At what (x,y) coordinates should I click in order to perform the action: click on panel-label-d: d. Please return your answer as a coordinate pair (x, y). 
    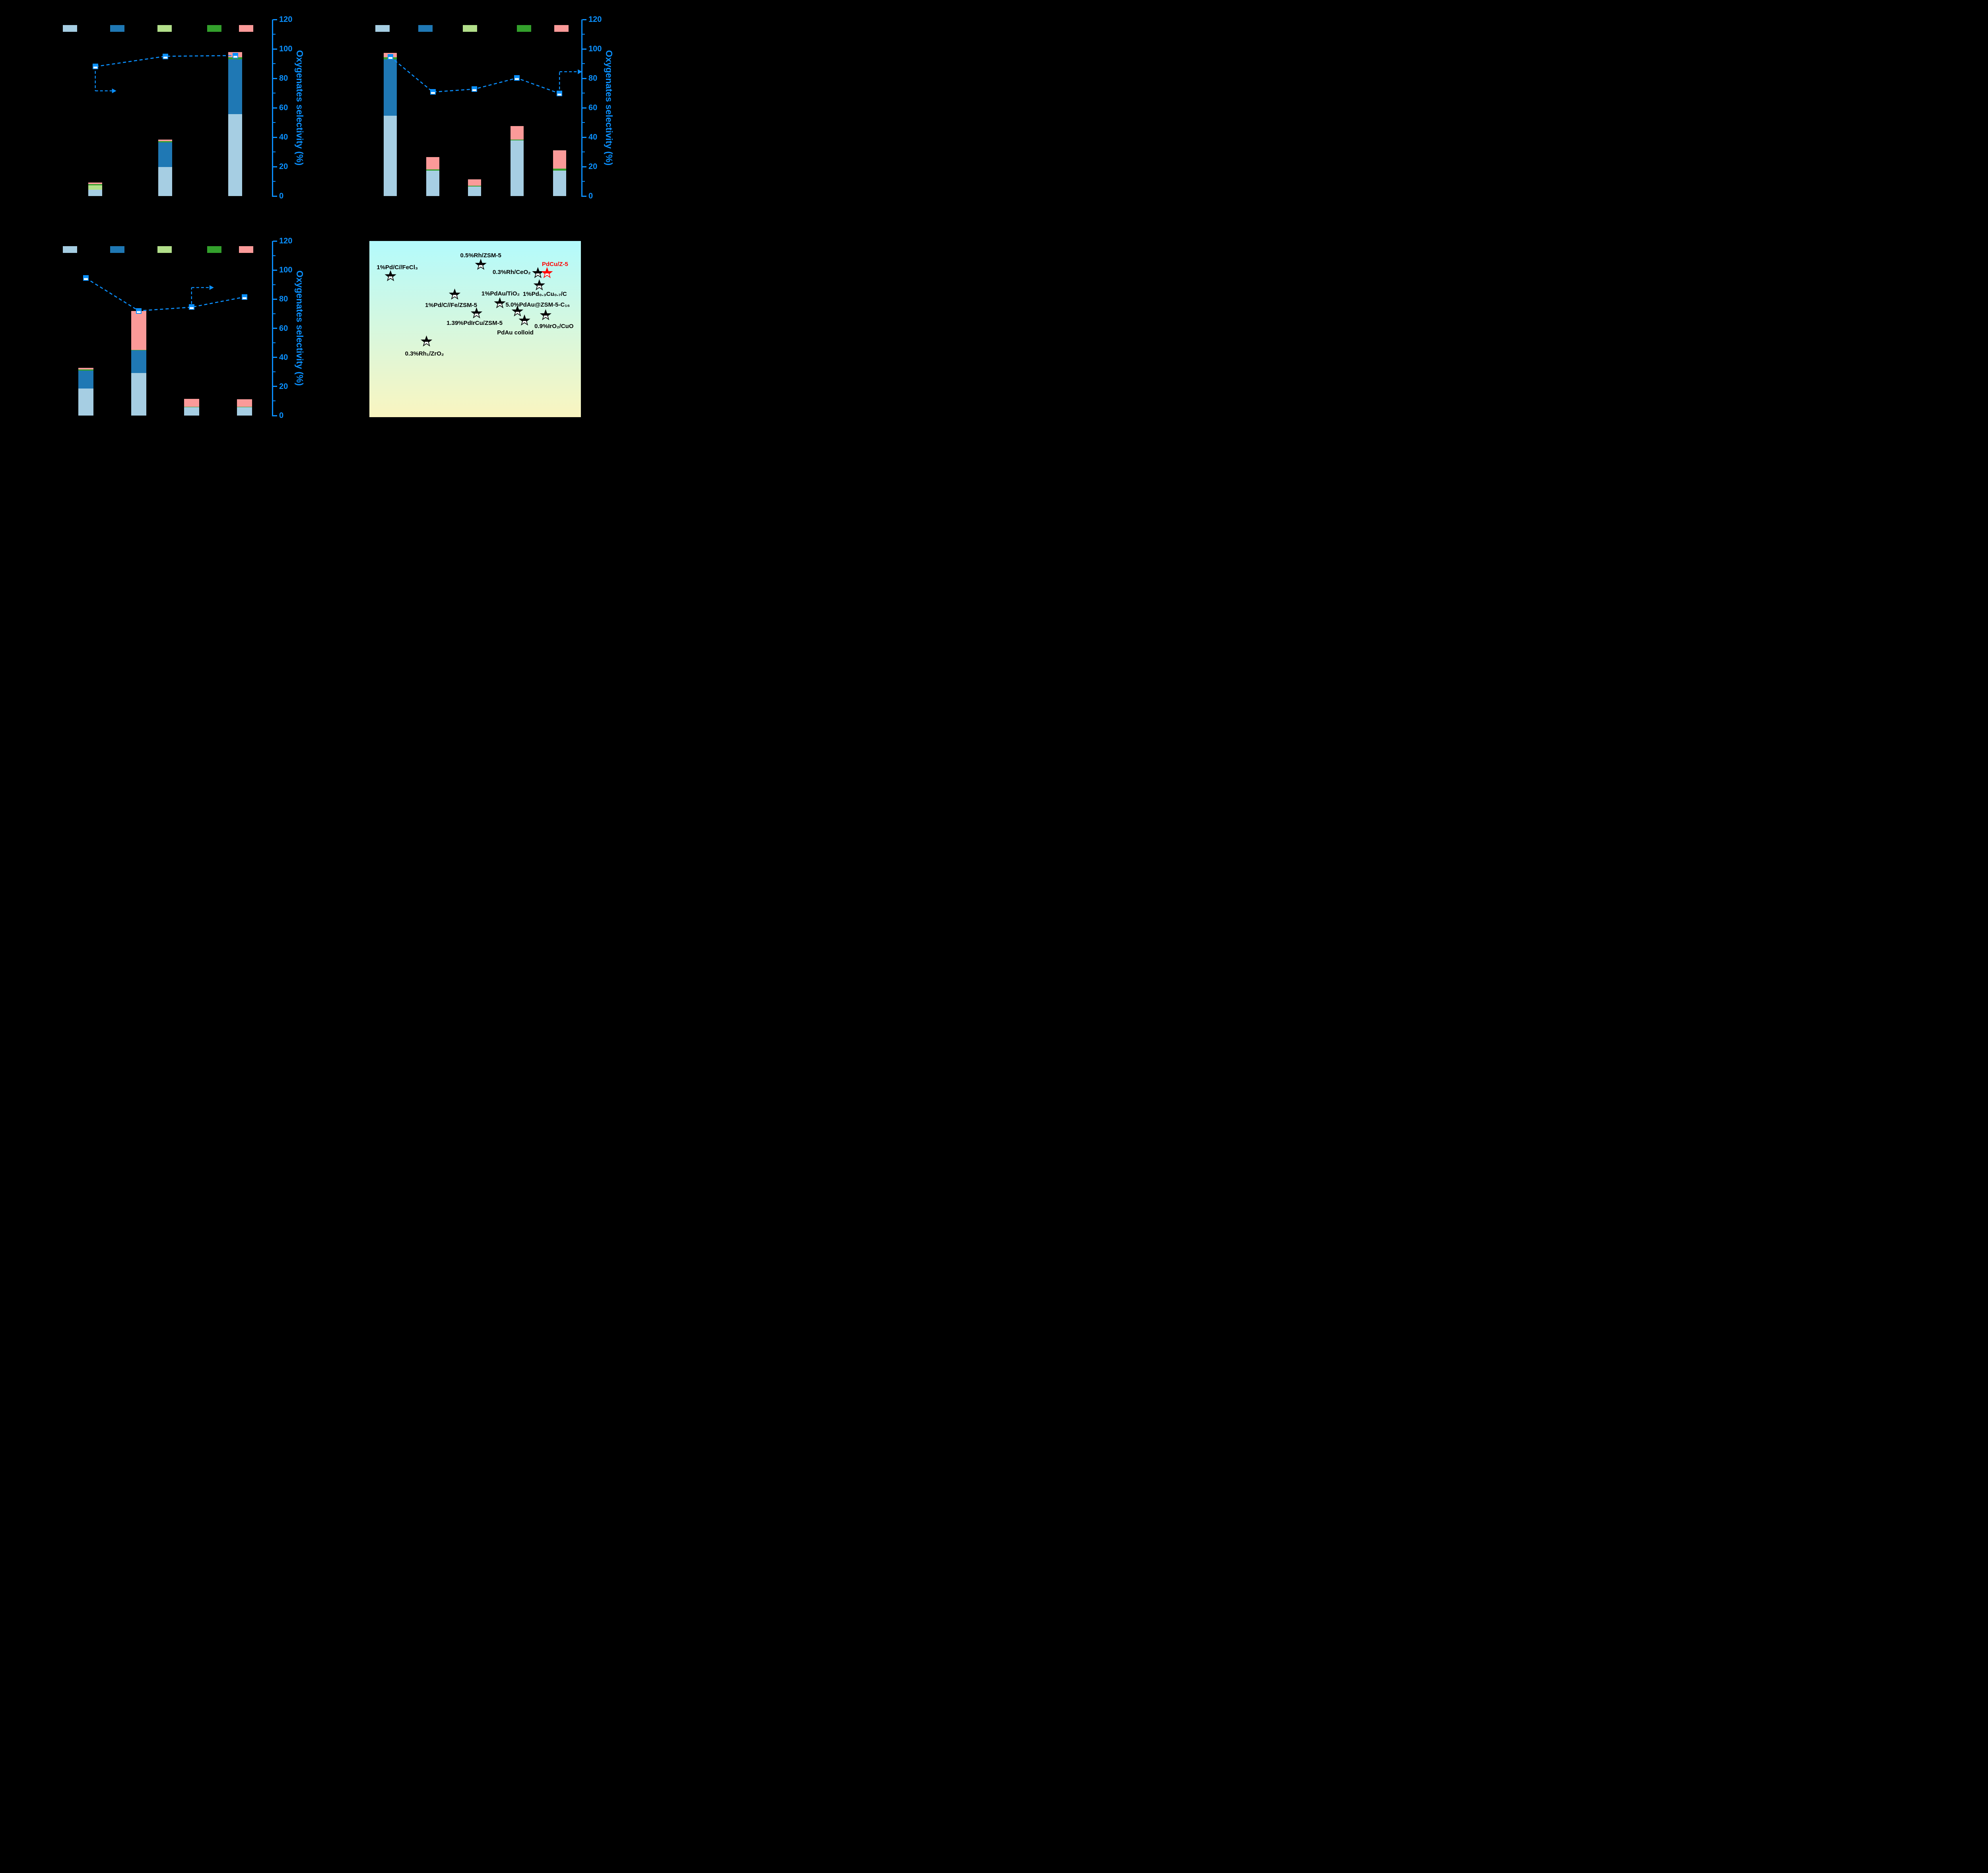
    Looking at the image, I should click on (335, 236).